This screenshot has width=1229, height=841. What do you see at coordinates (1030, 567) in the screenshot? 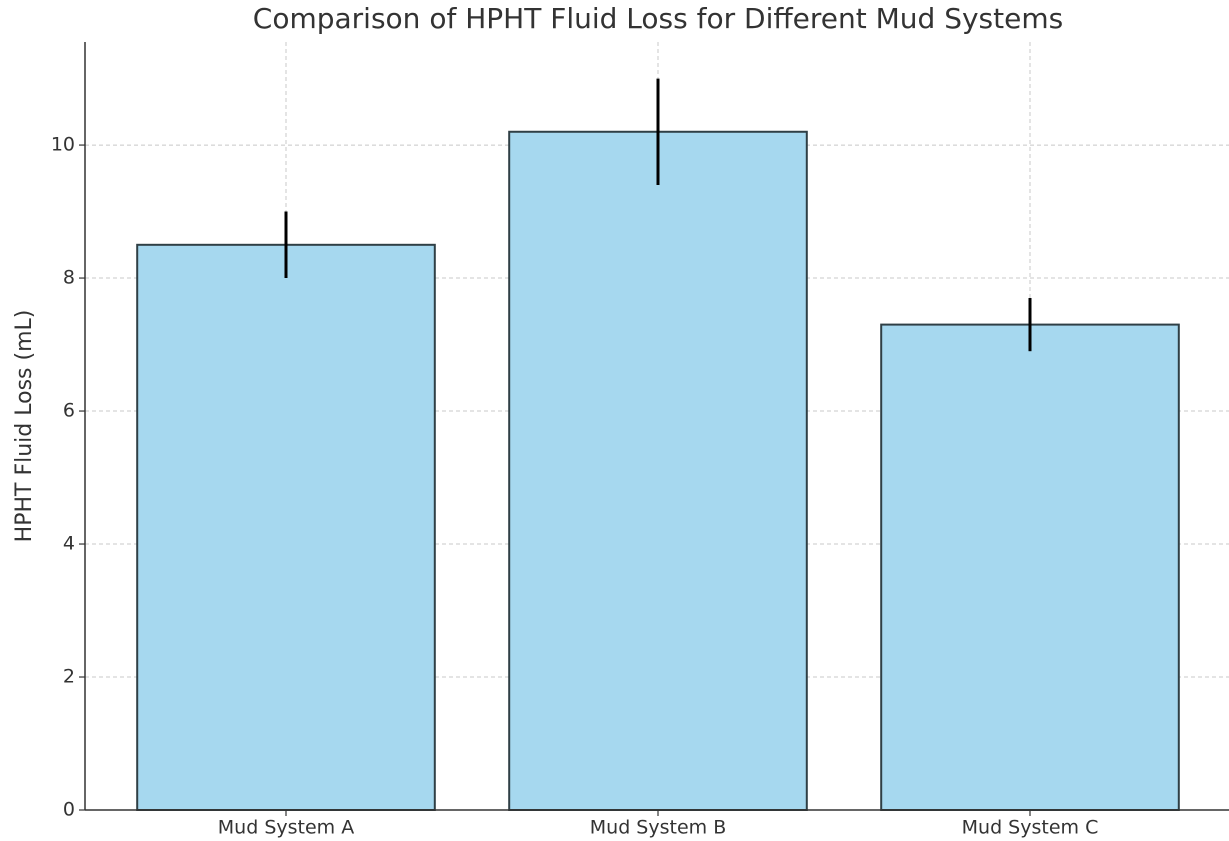
I see `bar` at bounding box center [1030, 567].